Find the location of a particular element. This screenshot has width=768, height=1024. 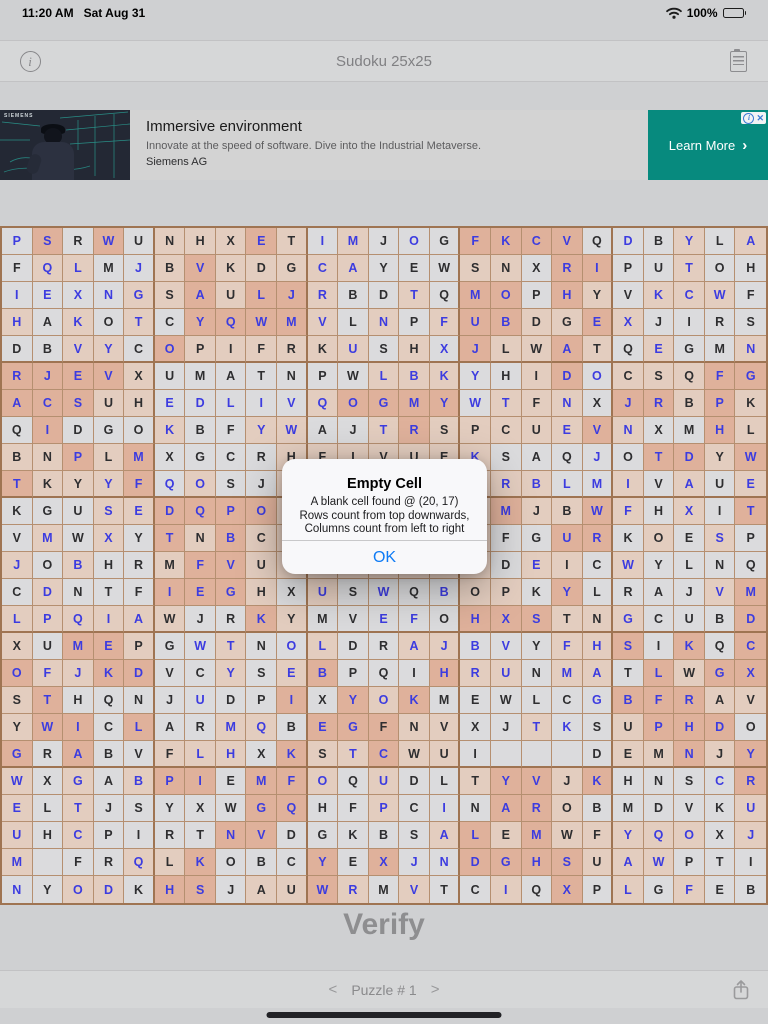

grid-cell-r23-c16: L is located at coordinates (475, 835).